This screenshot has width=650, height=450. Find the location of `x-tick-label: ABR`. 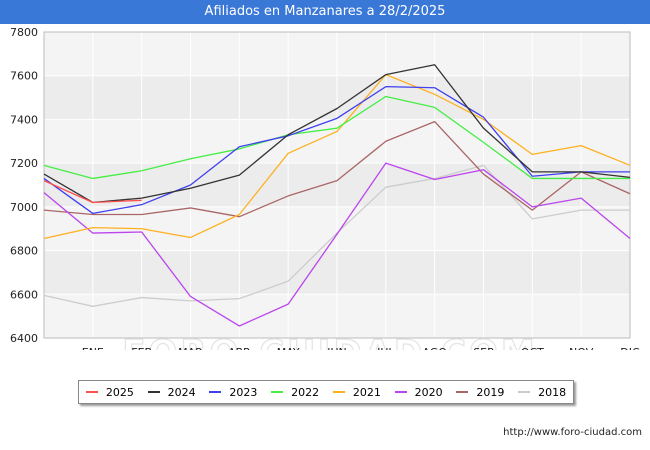

x-tick-label: ABR is located at coordinates (239, 348).